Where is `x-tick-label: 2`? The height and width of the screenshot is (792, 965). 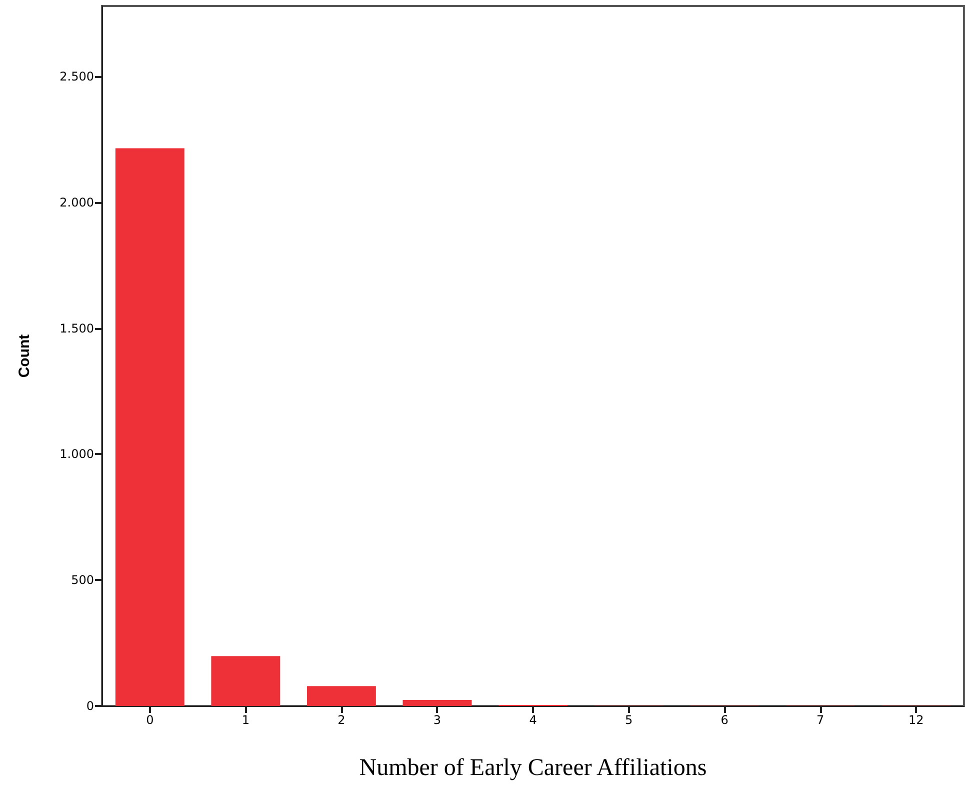 x-tick-label: 2 is located at coordinates (342, 720).